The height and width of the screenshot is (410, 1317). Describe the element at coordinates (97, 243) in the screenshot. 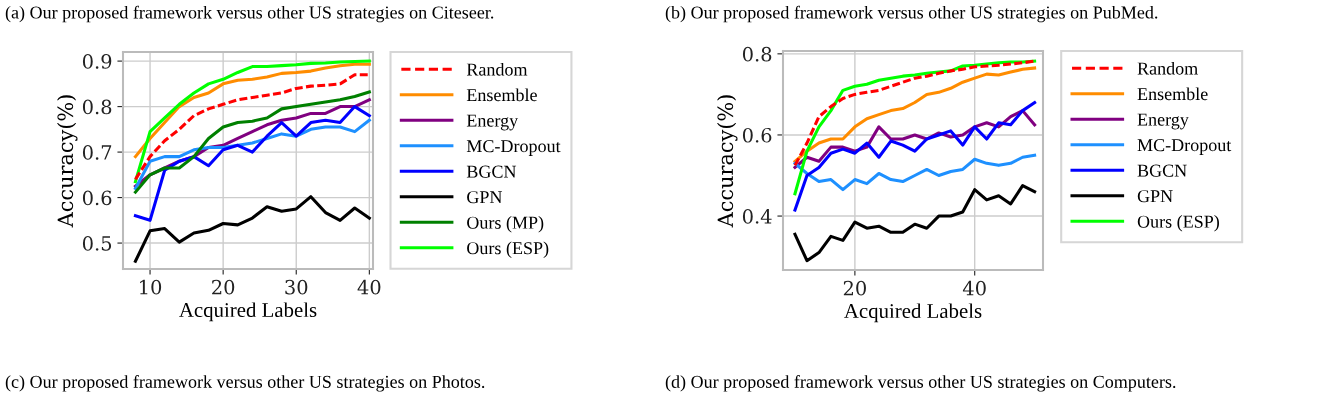

I see `y-tick-label: 0.5` at that location.